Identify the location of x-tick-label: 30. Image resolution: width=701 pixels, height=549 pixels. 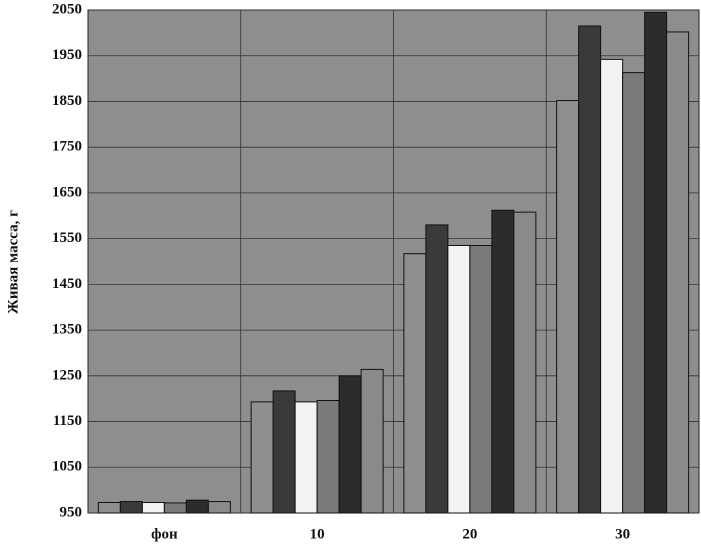
(622, 534).